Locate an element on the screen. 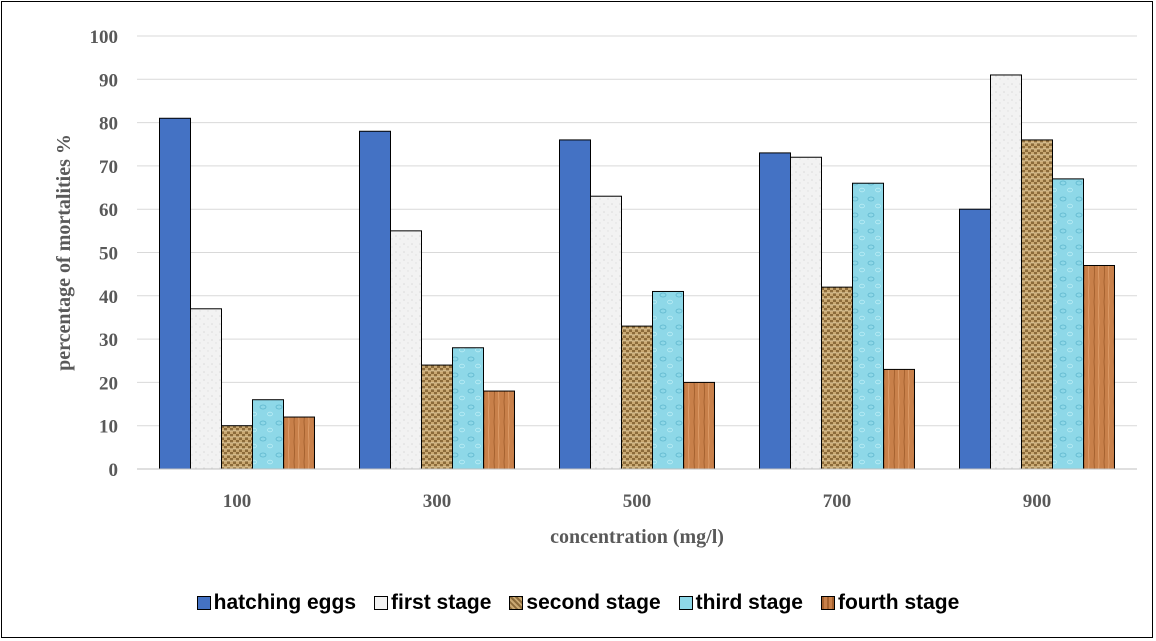 This screenshot has width=1156, height=641. x-tick-label: 500 is located at coordinates (637, 501).